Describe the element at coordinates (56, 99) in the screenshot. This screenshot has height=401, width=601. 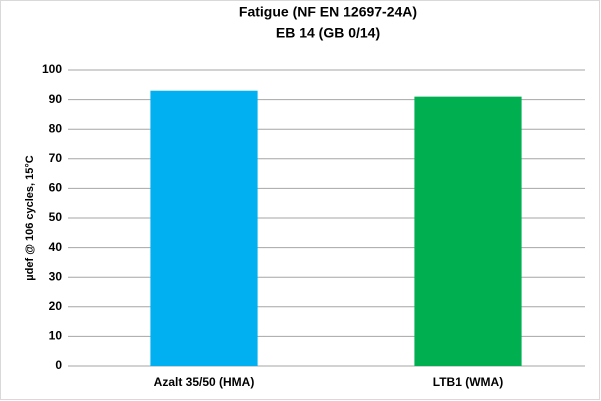
I see `y-tick-label: 90` at that location.